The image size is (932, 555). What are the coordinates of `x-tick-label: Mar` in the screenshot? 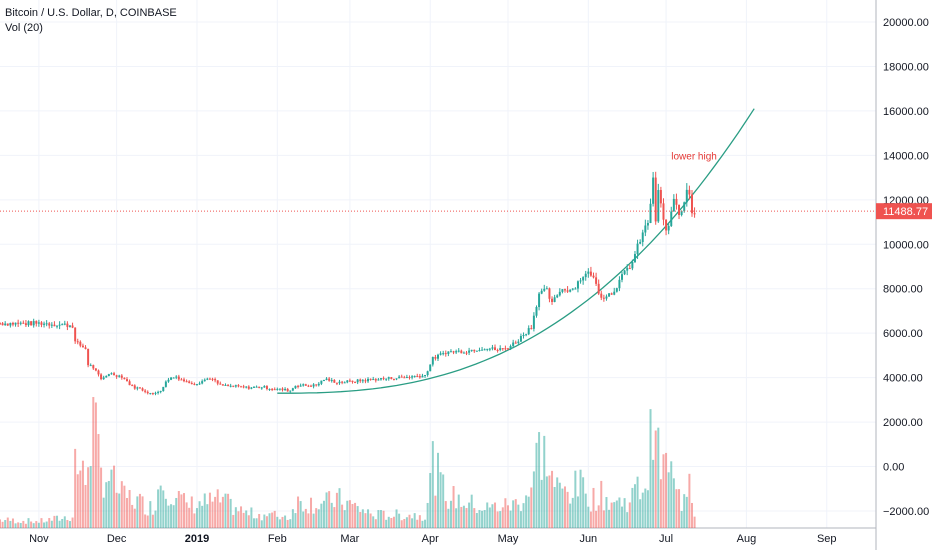 It's located at (349, 539).